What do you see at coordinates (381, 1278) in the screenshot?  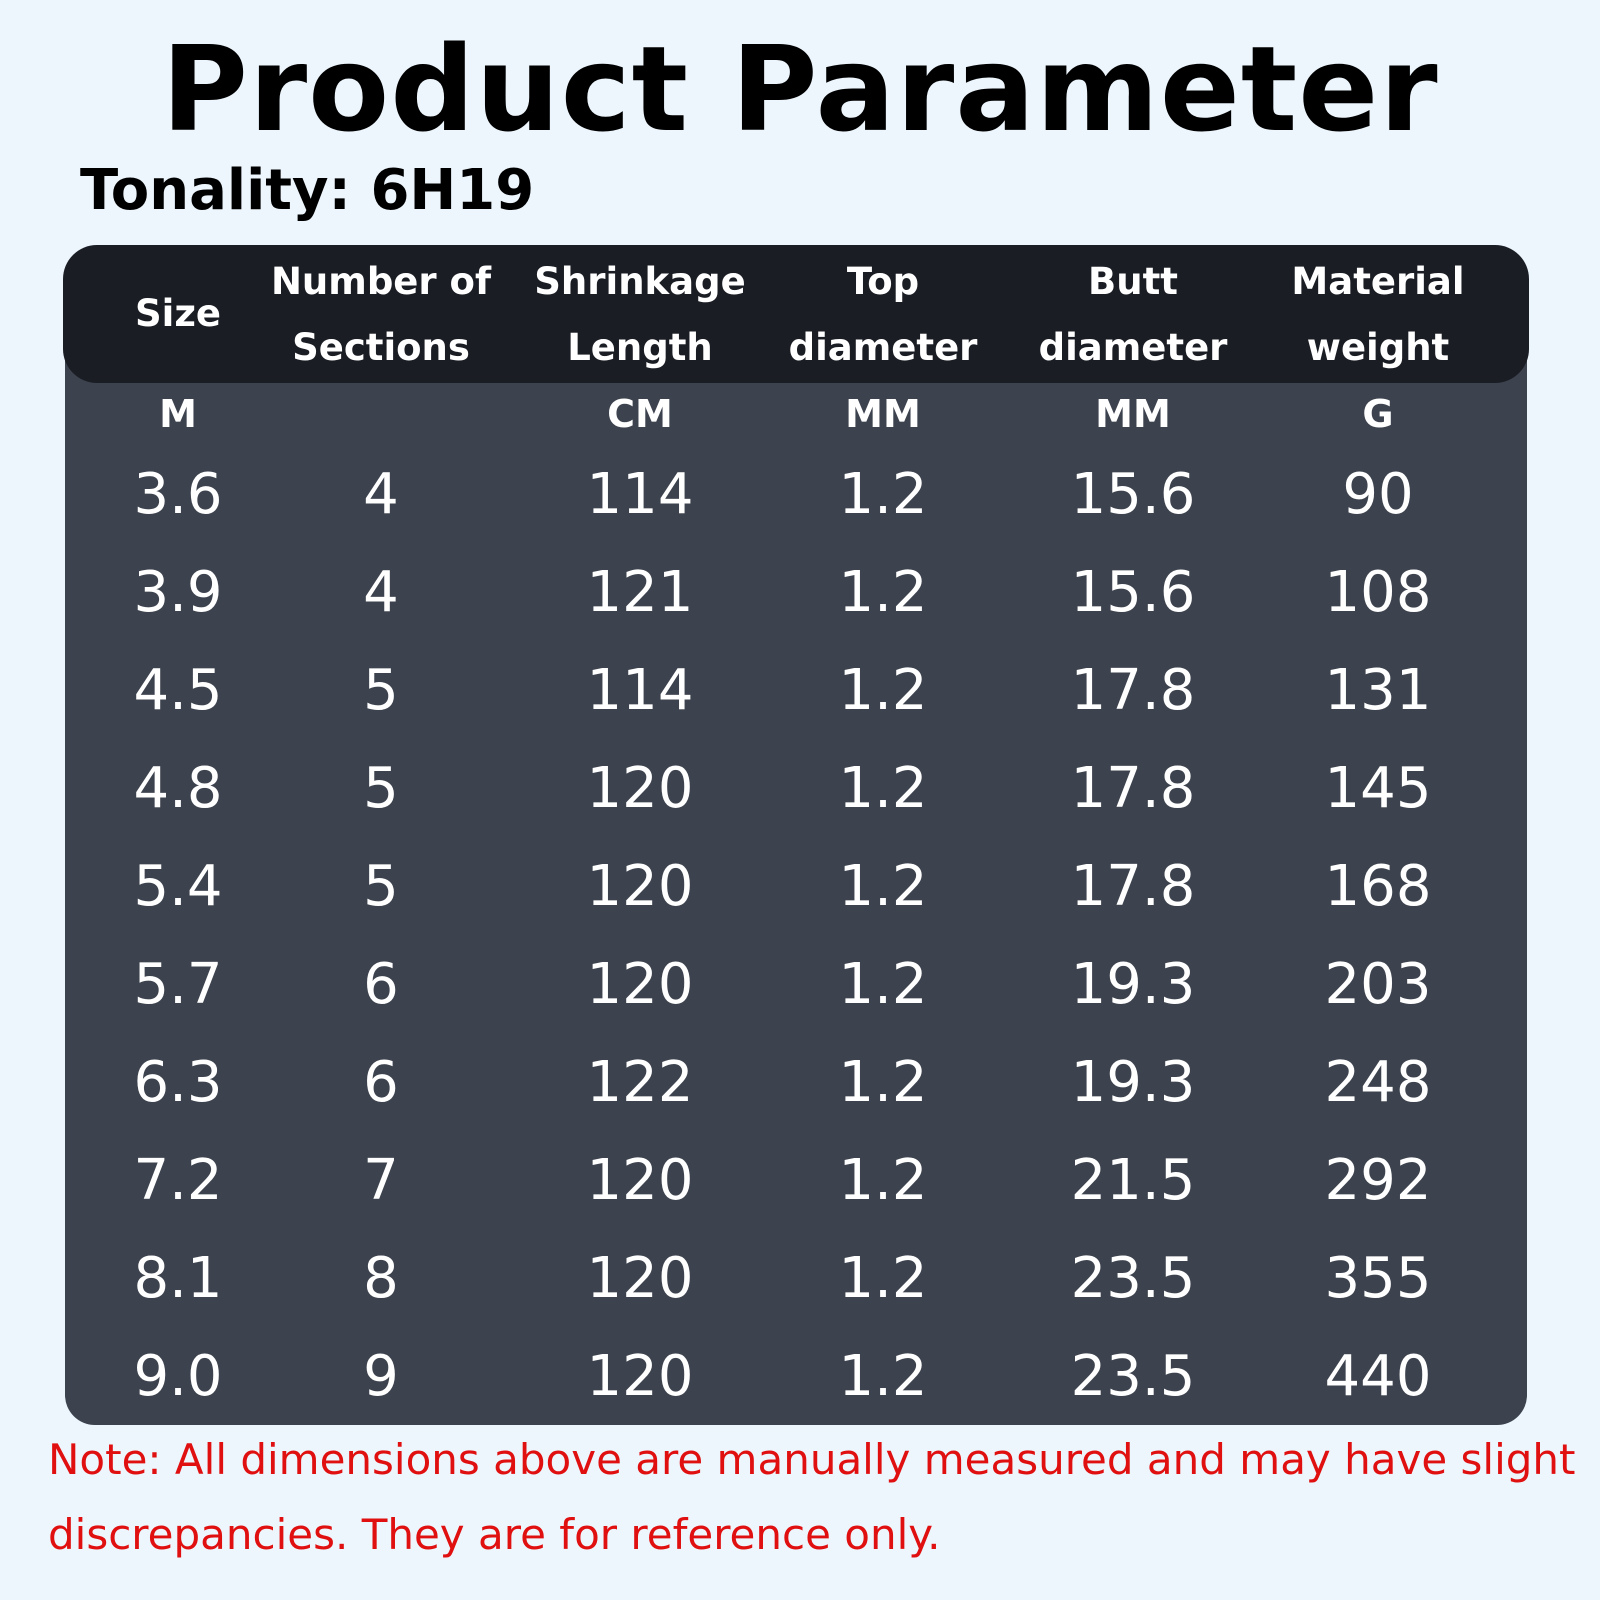 I see `table-cell: 8` at bounding box center [381, 1278].